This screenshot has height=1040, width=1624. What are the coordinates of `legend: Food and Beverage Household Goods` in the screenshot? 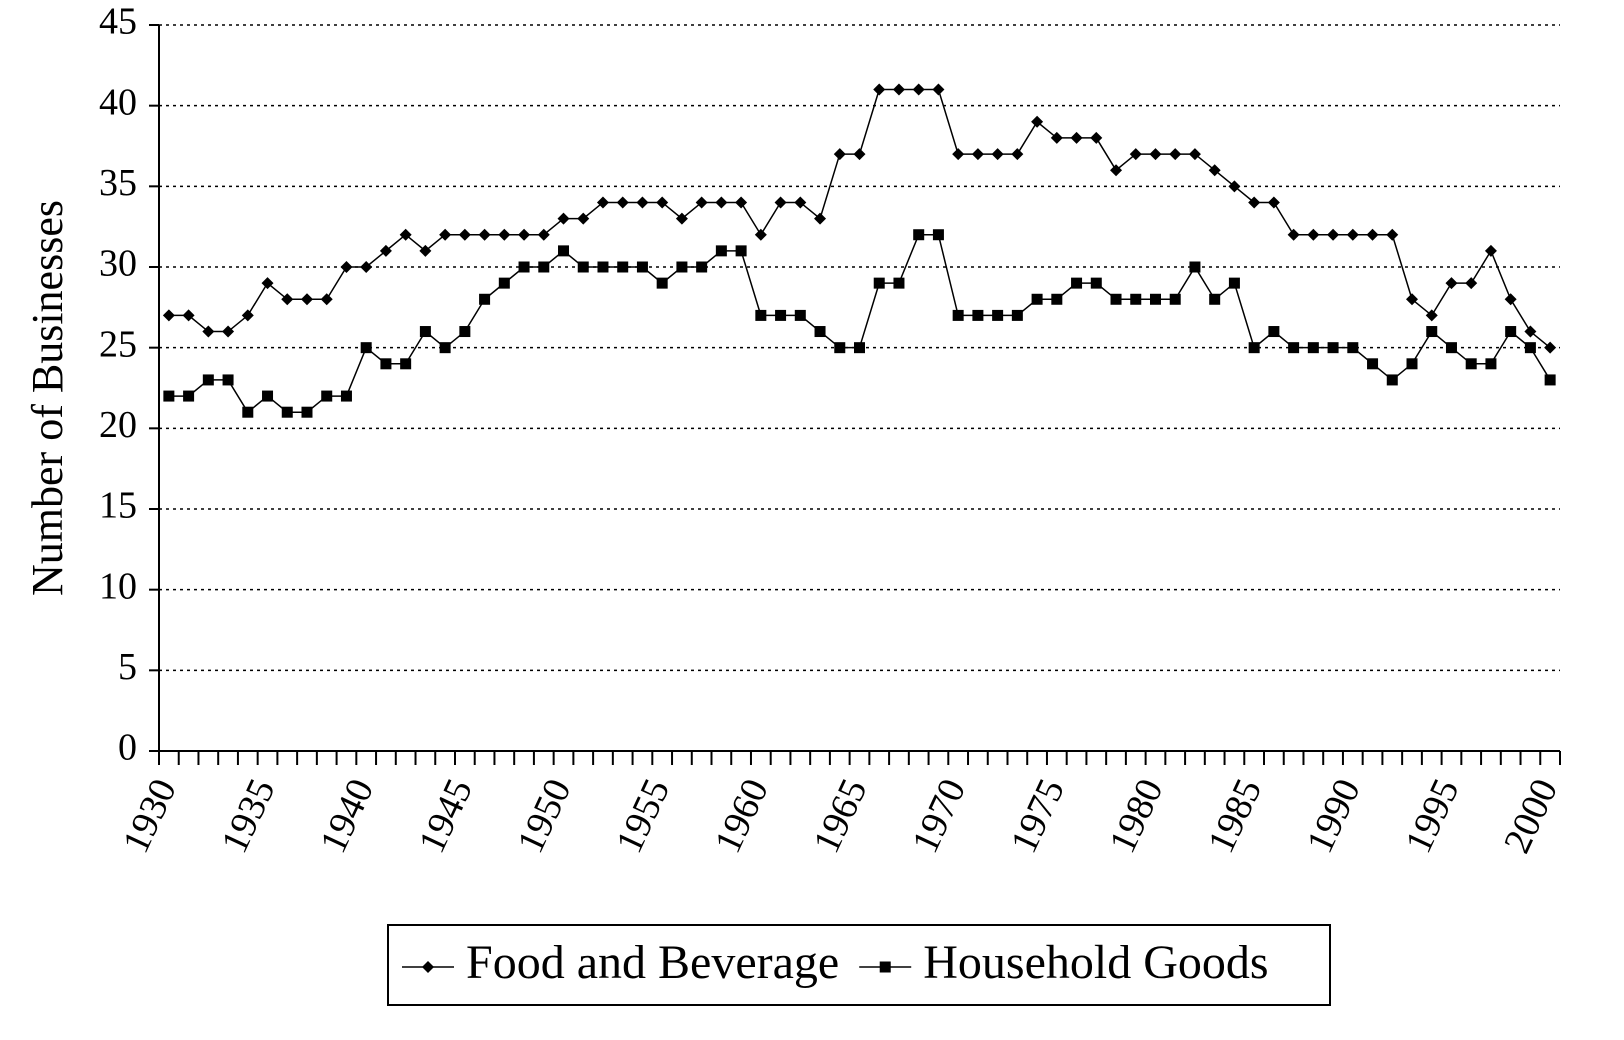 It's located at (859, 965).